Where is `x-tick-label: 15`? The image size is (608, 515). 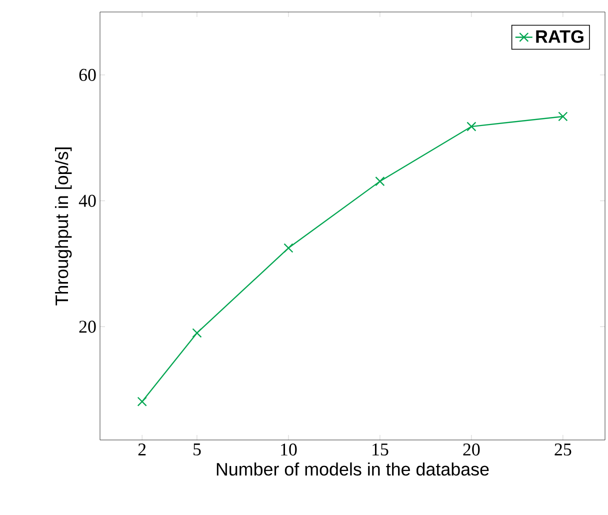
x-tick-label: 15 is located at coordinates (380, 450).